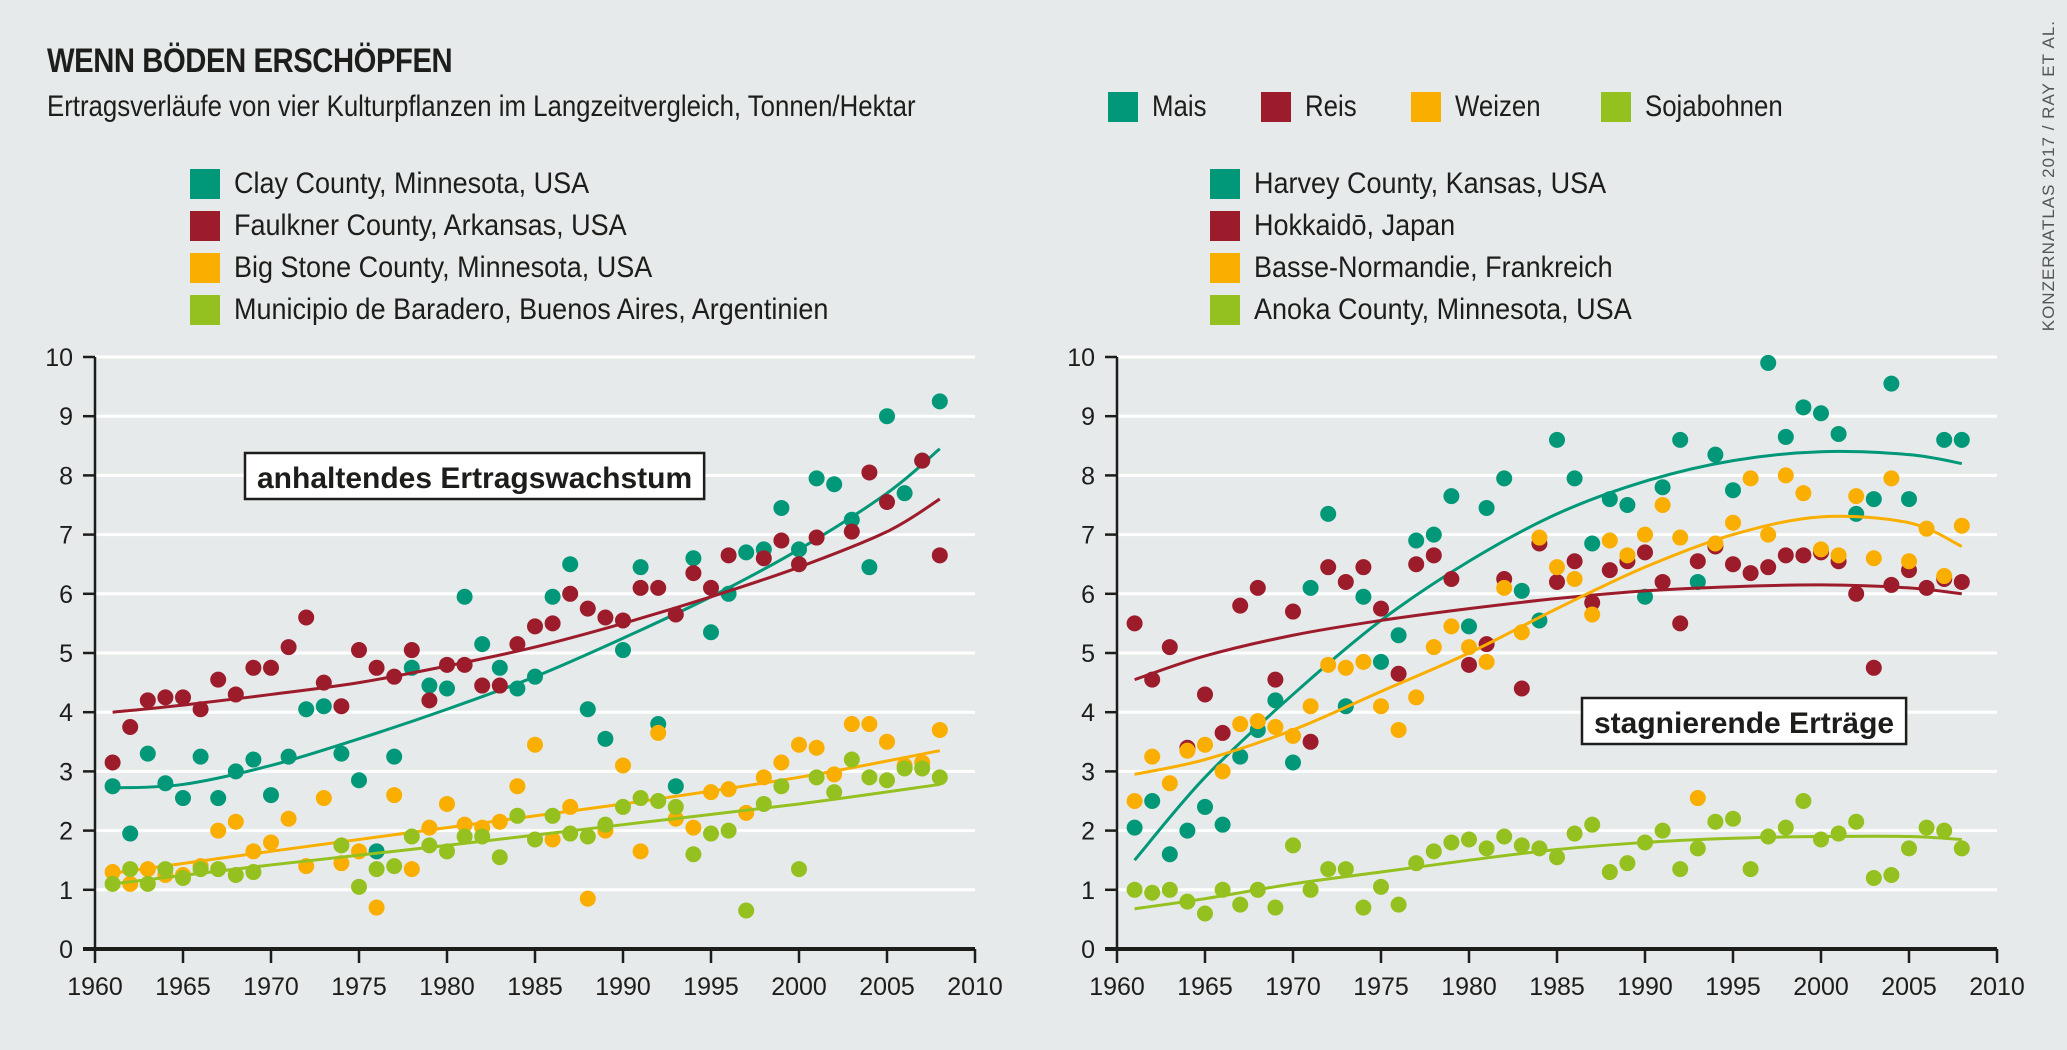 The width and height of the screenshot is (2067, 1050). I want to click on x-tick-label: 1990, so click(623, 987).